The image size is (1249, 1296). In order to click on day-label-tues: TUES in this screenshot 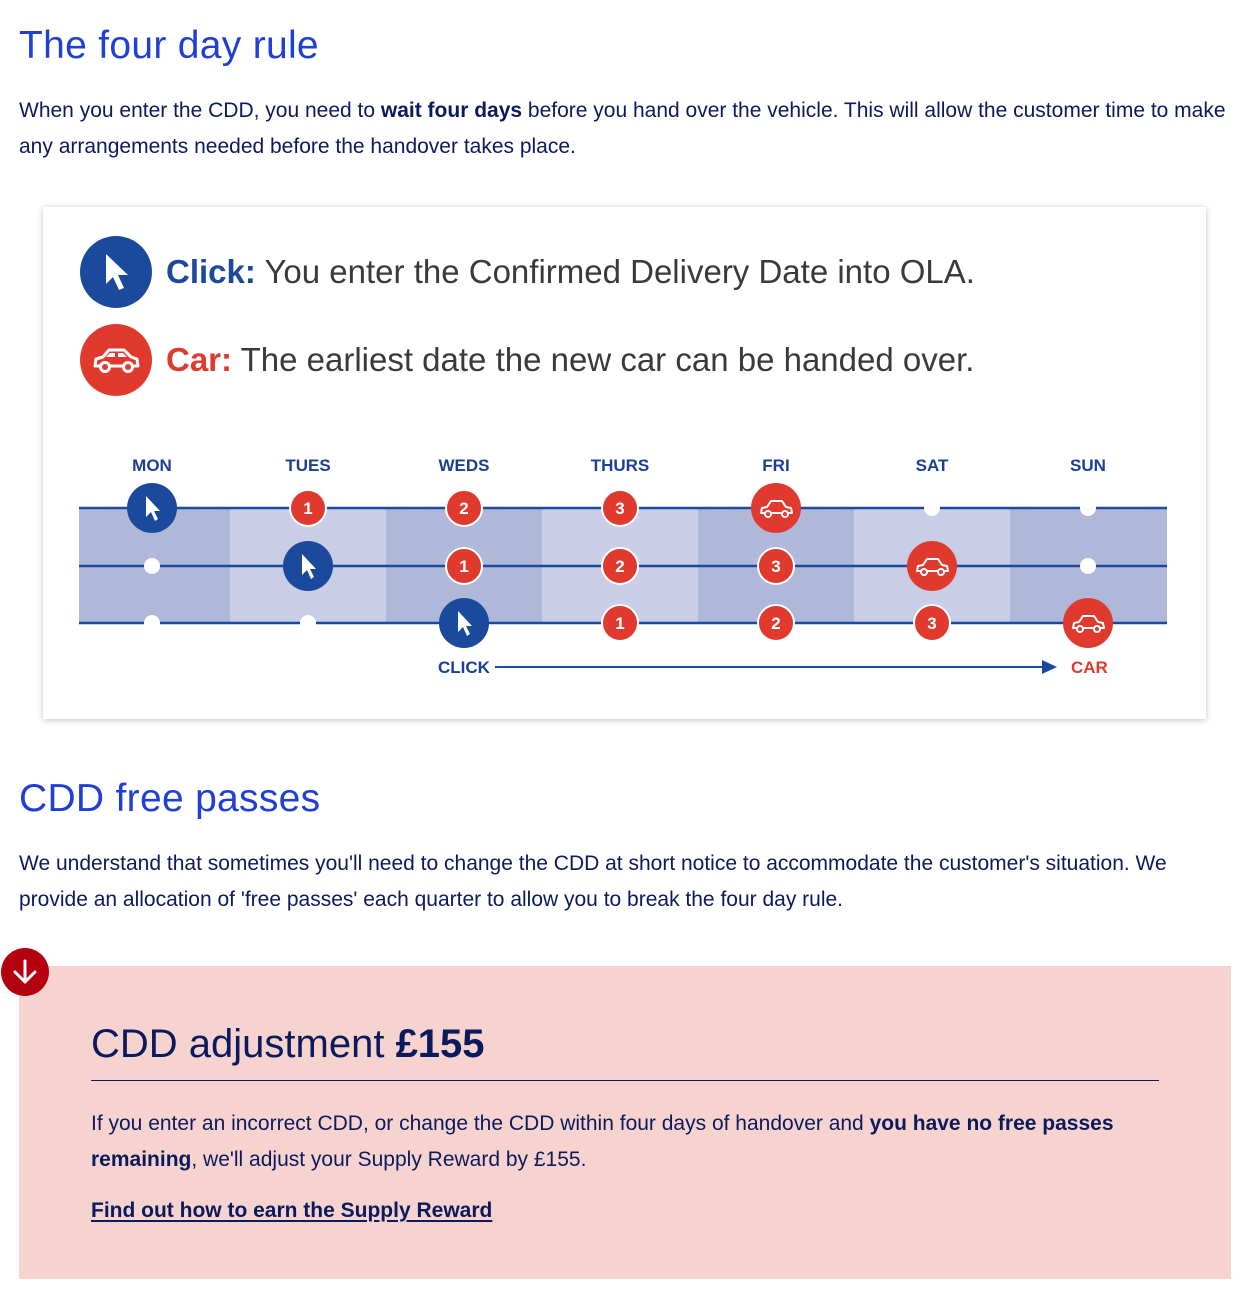, I will do `click(308, 465)`.